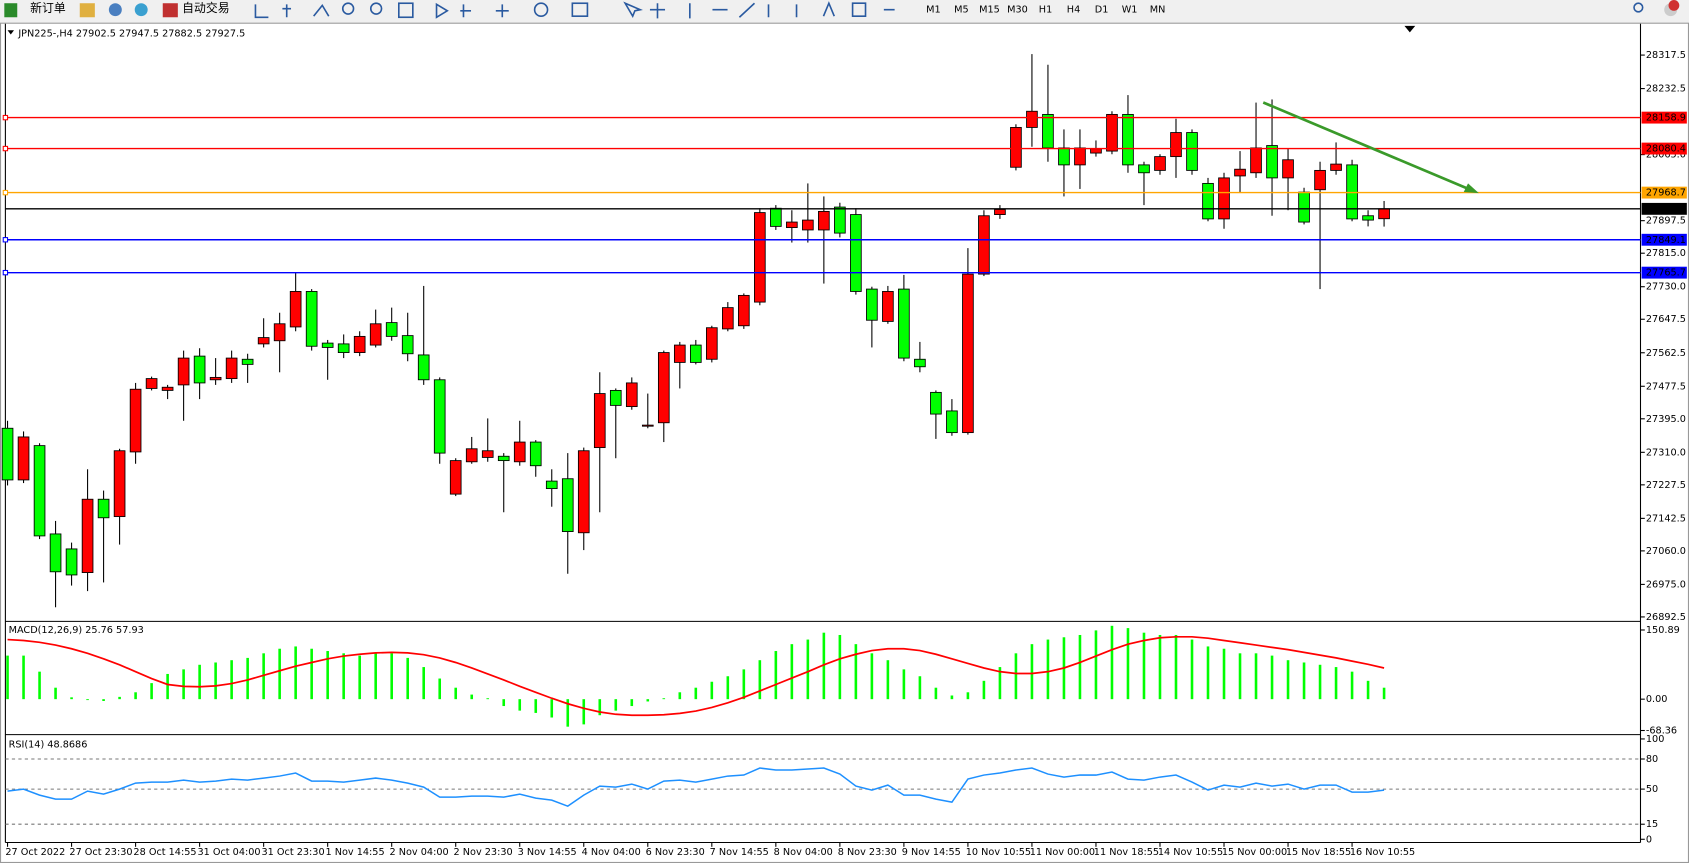 The width and height of the screenshot is (1689, 863). Describe the element at coordinates (1130, 10) in the screenshot. I see `timeframe-button: W1` at that location.